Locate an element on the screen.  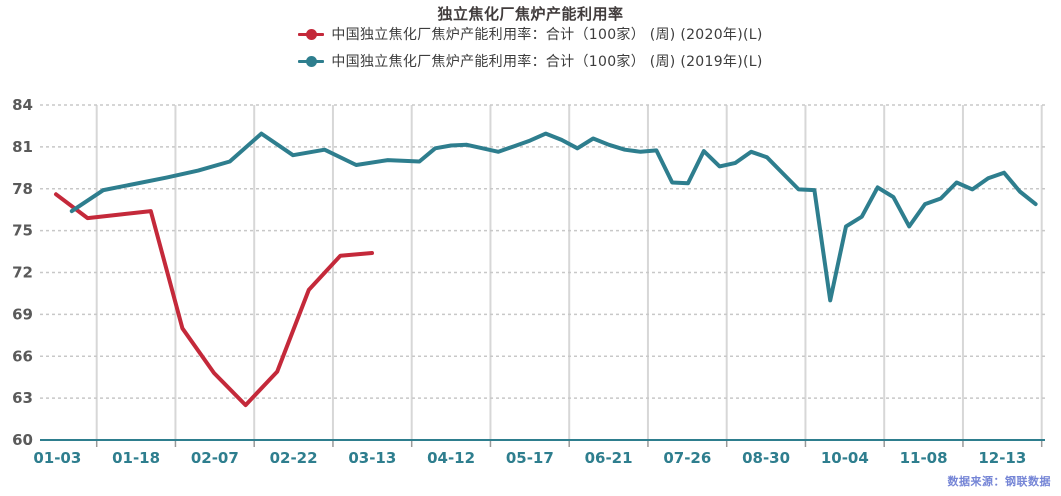
y-axis-label: 78 is located at coordinates (22, 189).